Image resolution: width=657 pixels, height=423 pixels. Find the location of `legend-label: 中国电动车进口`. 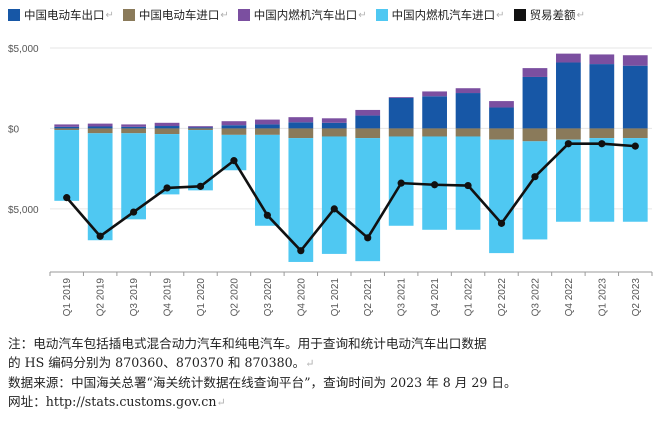

legend-label: 中国电动车进口 is located at coordinates (179, 15).